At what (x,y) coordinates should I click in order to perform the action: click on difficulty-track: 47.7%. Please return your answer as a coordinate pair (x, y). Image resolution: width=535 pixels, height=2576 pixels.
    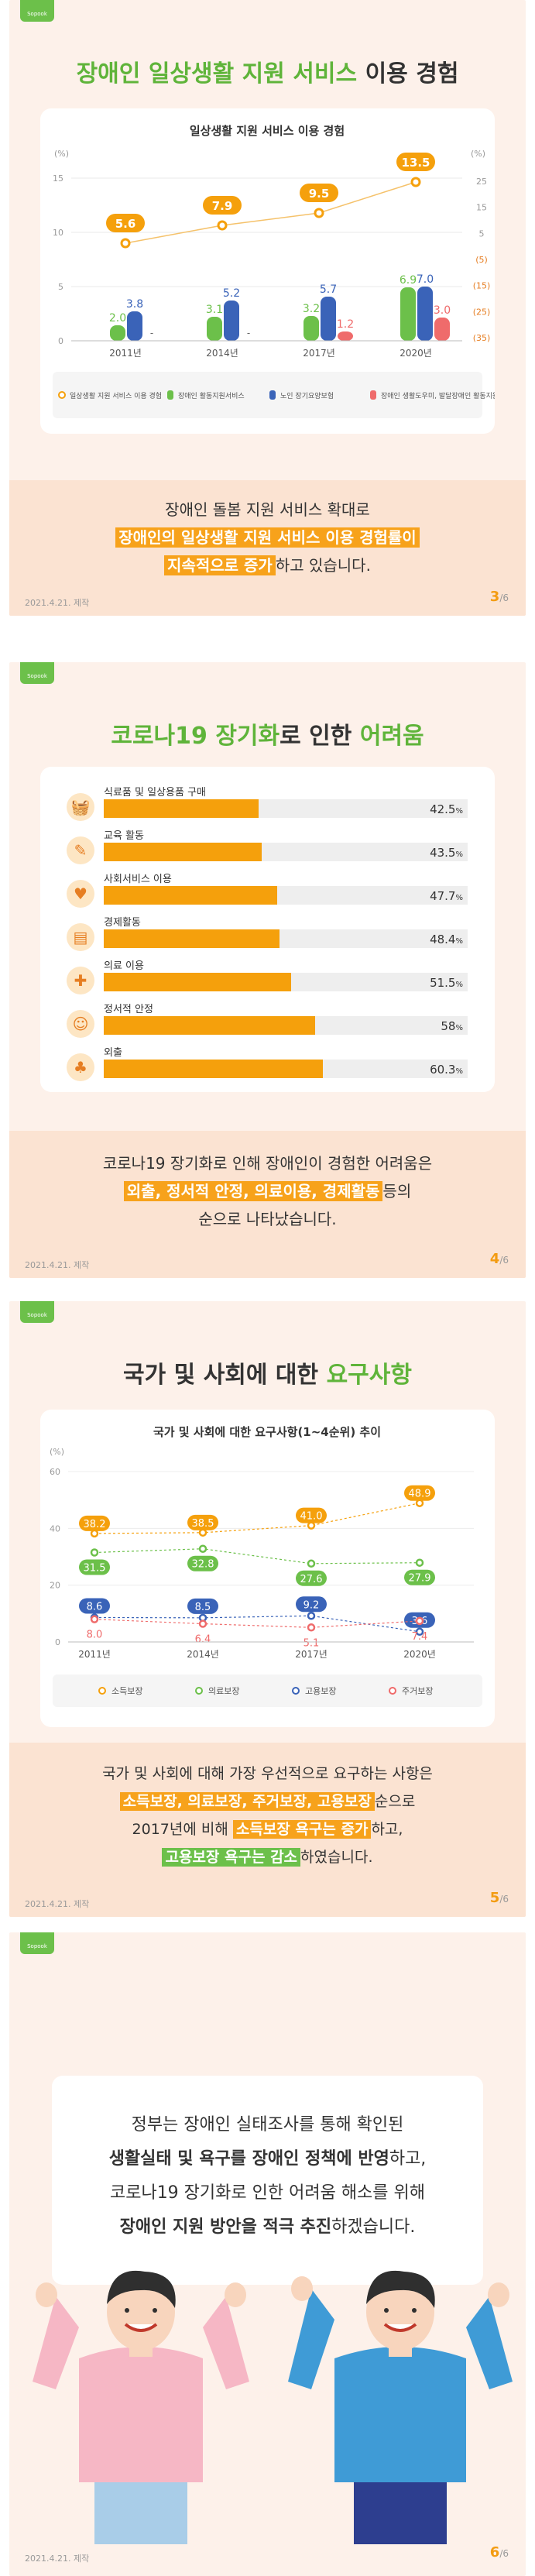
    Looking at the image, I should click on (286, 895).